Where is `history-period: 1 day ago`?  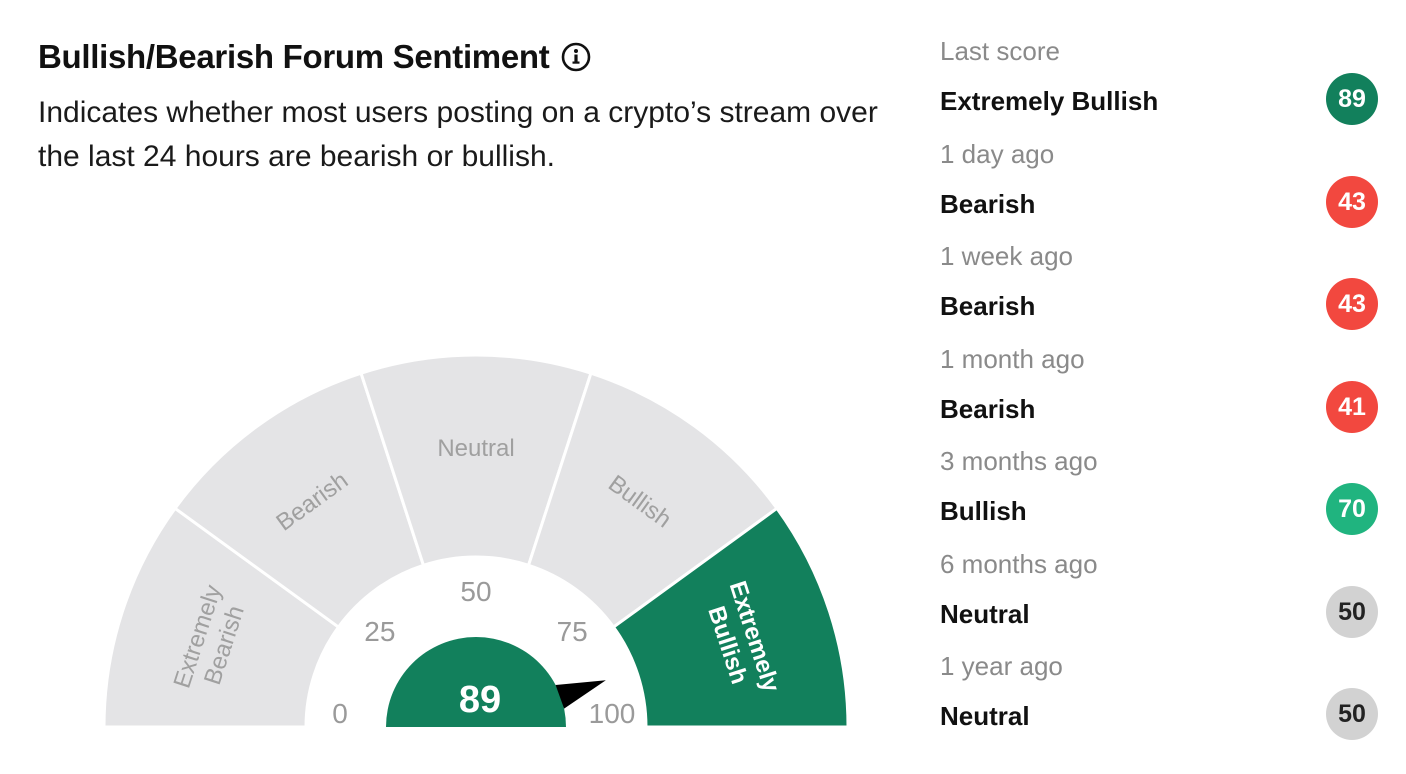
history-period: 1 day ago is located at coordinates (997, 153).